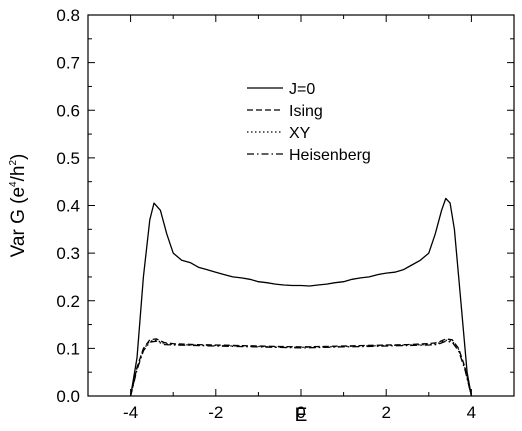 The height and width of the screenshot is (431, 522). What do you see at coordinates (68, 396) in the screenshot?
I see `y-tick-label: 0.0` at bounding box center [68, 396].